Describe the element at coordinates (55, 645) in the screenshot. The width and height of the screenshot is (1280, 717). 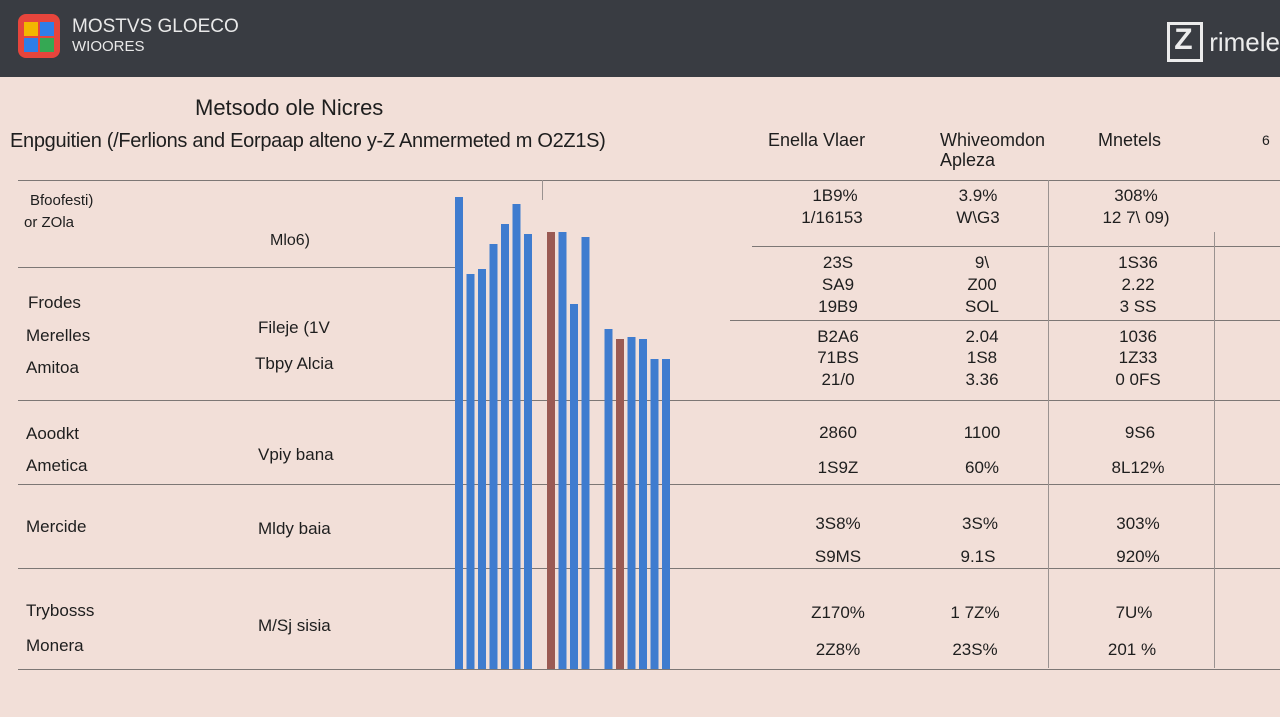
I see `row-label: Monera` at that location.